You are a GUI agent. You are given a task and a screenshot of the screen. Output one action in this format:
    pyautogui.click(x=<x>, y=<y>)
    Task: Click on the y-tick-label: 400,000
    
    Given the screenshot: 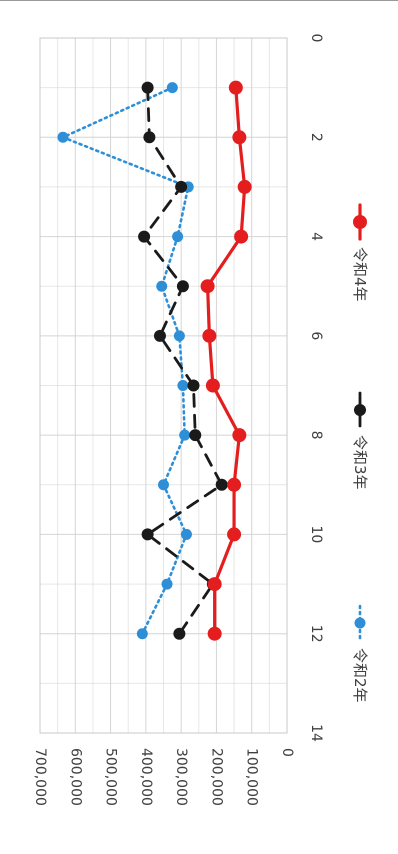 What is the action you would take?
    pyautogui.click(x=146, y=777)
    